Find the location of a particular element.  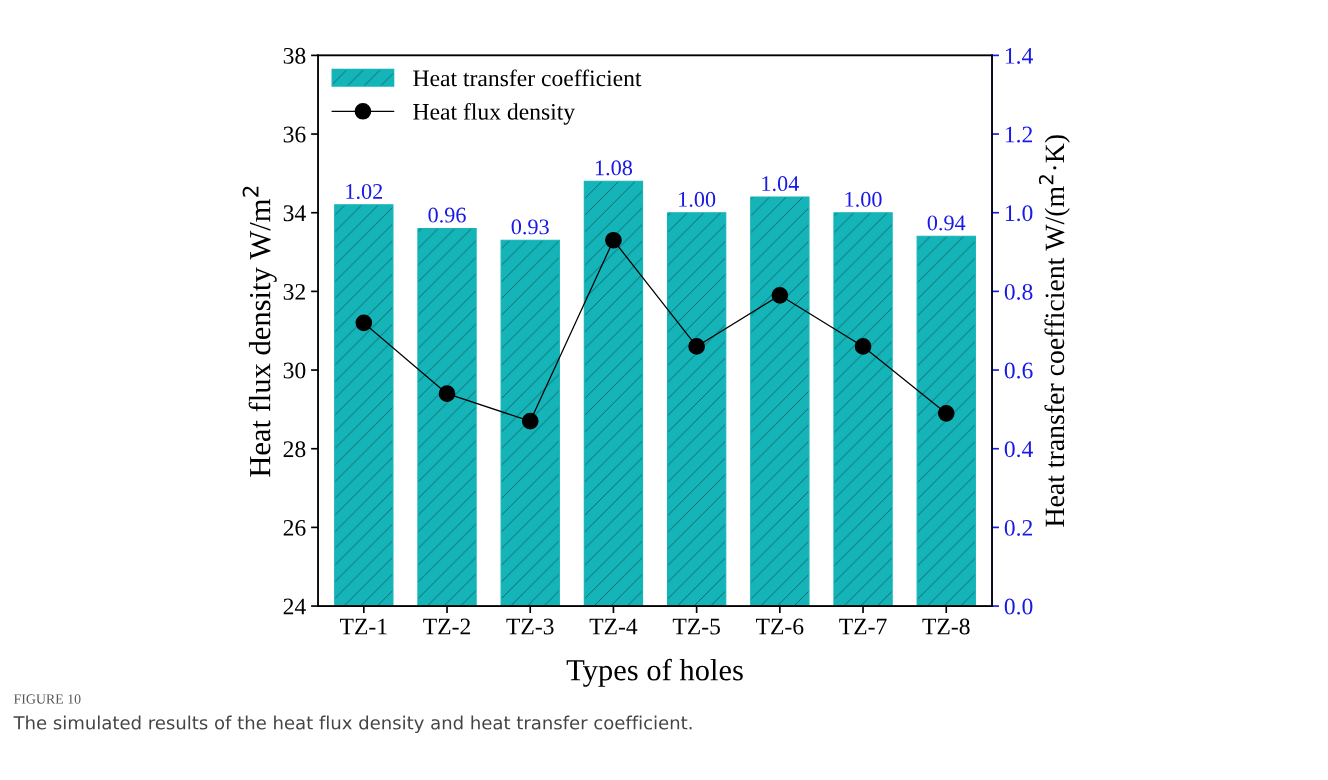

y-tick-label: 32 is located at coordinates (294, 291).